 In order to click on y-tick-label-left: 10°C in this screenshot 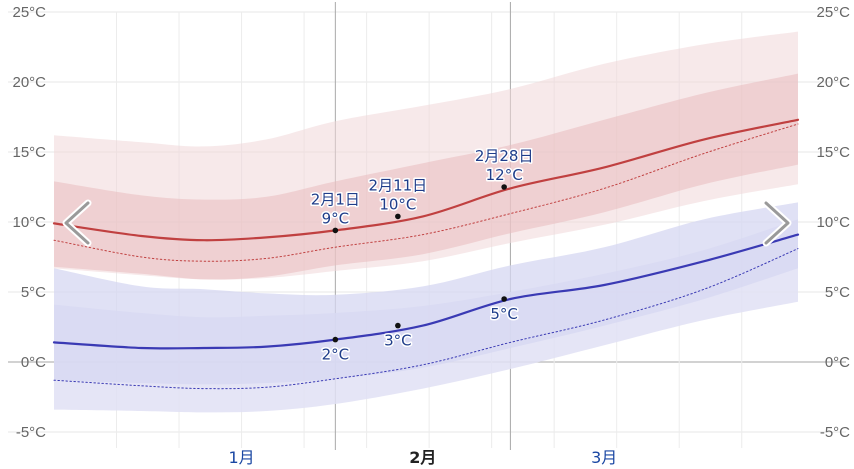, I will do `click(29, 222)`.